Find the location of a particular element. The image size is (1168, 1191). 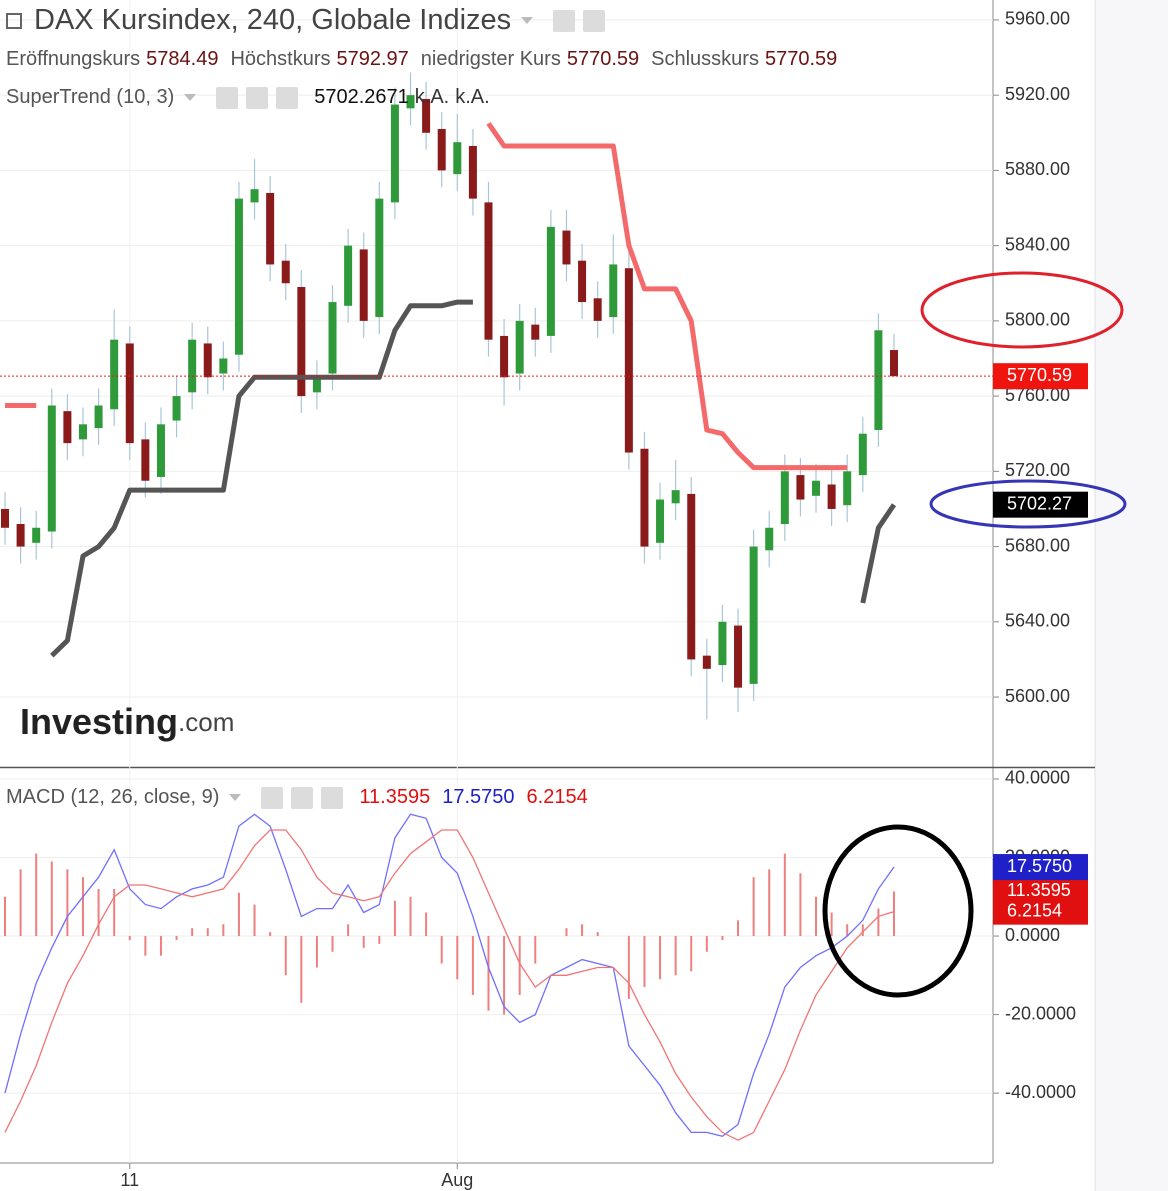

price-tag-label: 5770.59 is located at coordinates (1039, 375).